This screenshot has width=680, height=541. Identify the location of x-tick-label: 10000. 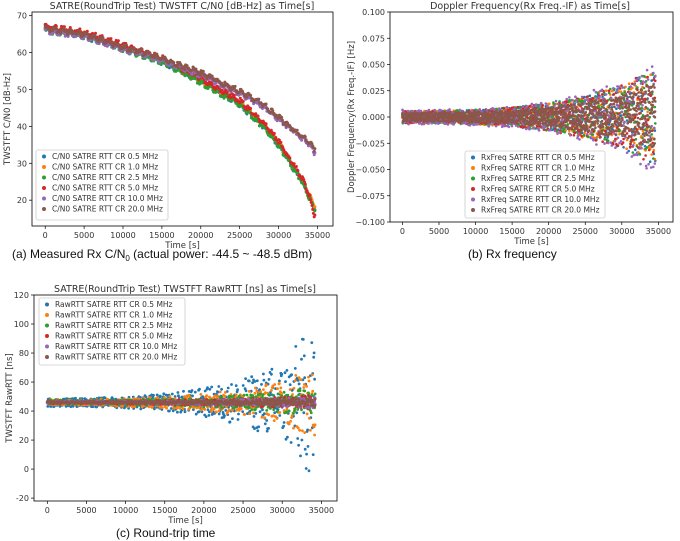
(122, 235).